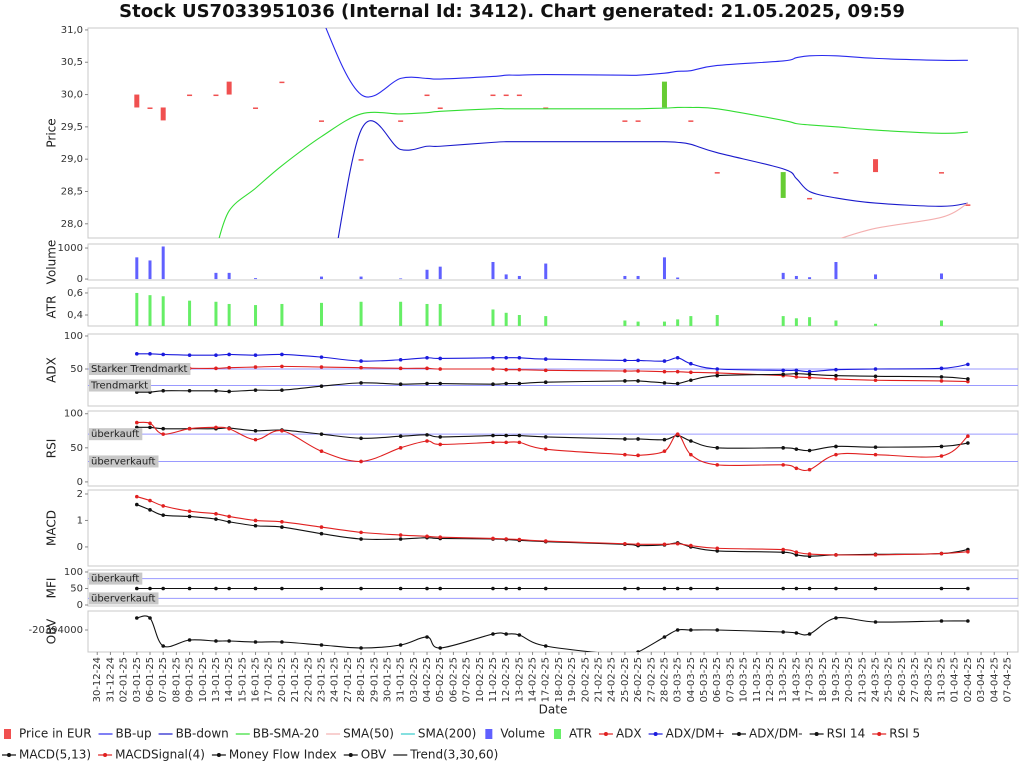  What do you see at coordinates (242, 679) in the screenshot?
I see `x-tick-label: 15-01-25` at bounding box center [242, 679].